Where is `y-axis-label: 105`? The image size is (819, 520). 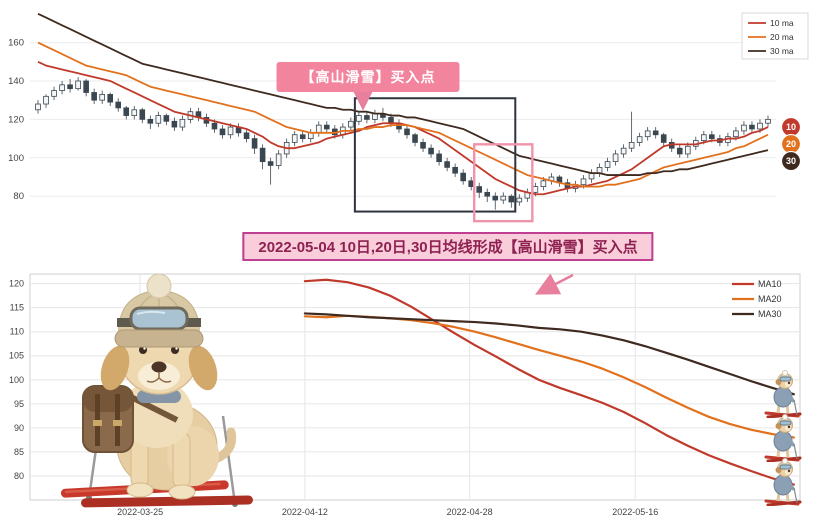 y-axis-label: 105 is located at coordinates (16, 356).